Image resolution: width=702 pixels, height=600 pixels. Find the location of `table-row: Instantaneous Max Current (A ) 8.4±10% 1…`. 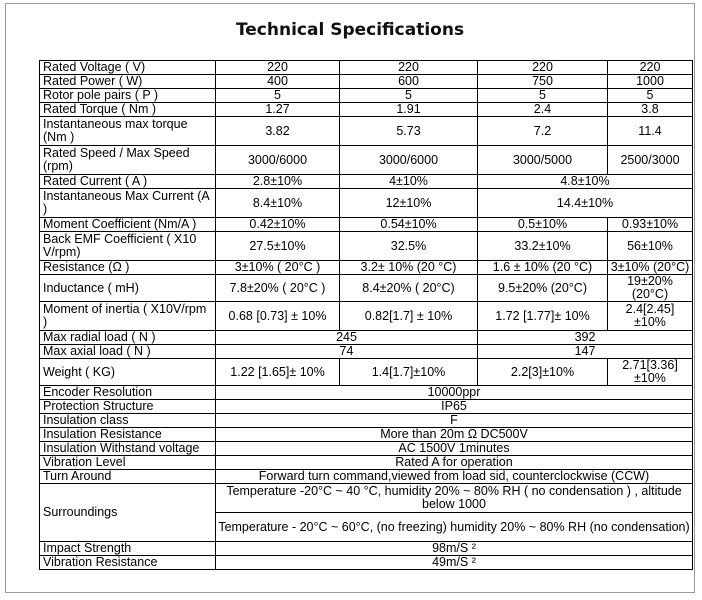

table-row: Instantaneous Max Current (A ) 8.4±10% 1… is located at coordinates (366, 203).